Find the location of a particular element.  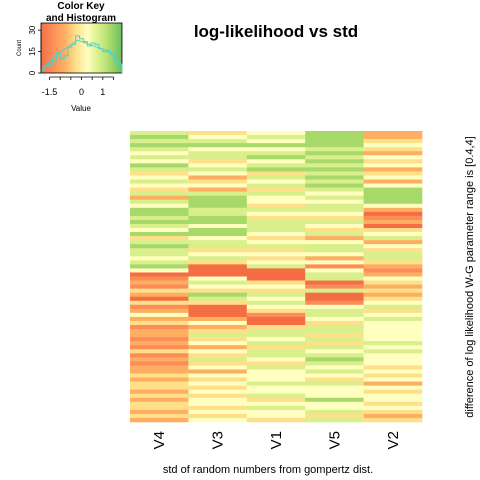

color-key-title: Color Key is located at coordinates (81, 6).